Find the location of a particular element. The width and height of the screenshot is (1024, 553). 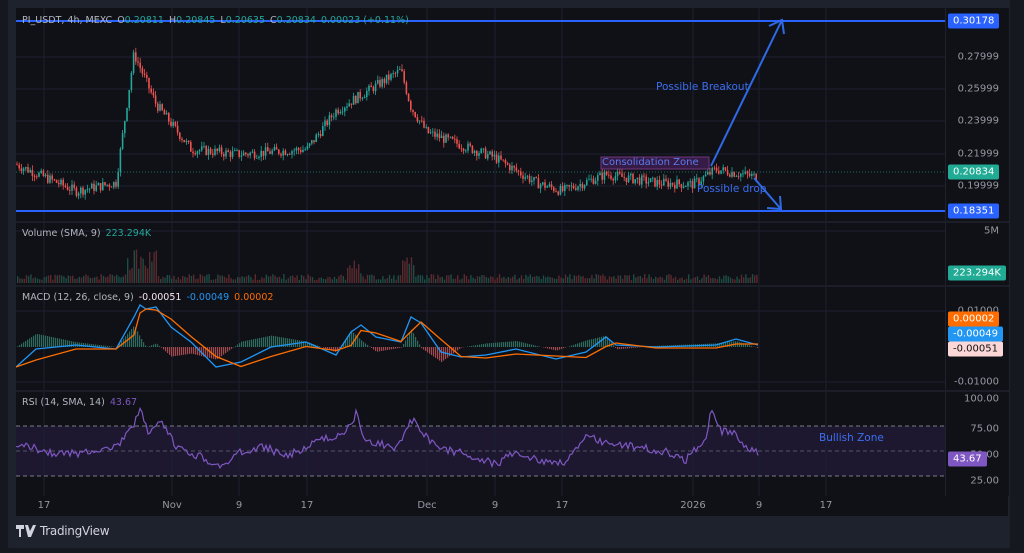

time-label: 2026 is located at coordinates (693, 505).